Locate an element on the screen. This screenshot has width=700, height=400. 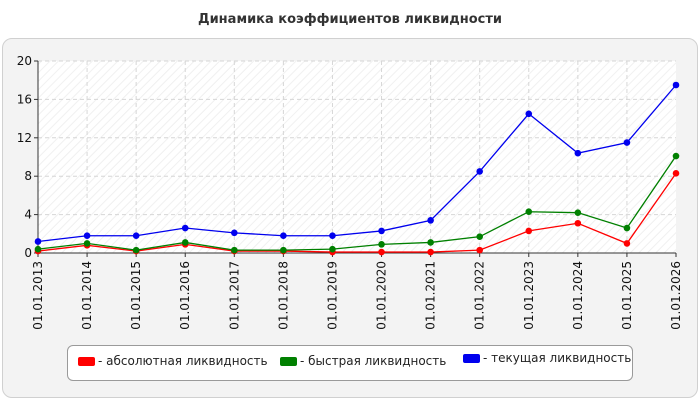
x-tick-label: 01.01.2013 is located at coordinates (38, 295).